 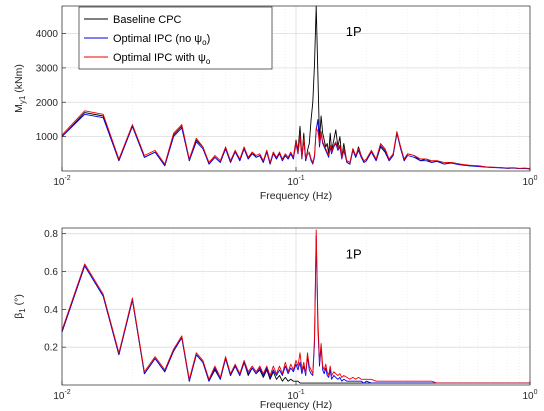 I want to click on y-tick-label: 3000, so click(x=47, y=68).